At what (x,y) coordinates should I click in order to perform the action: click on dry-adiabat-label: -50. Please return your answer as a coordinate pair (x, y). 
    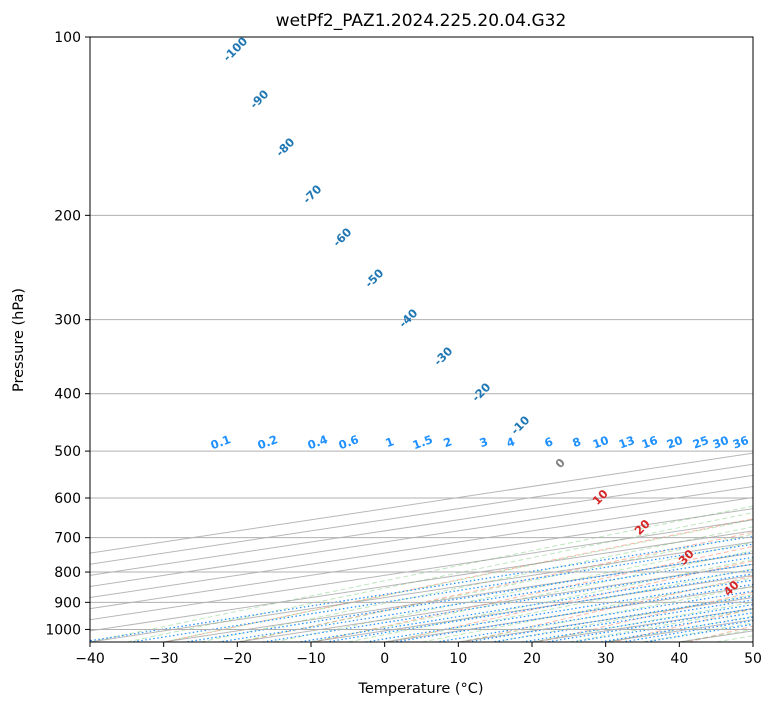
    Looking at the image, I should click on (374, 278).